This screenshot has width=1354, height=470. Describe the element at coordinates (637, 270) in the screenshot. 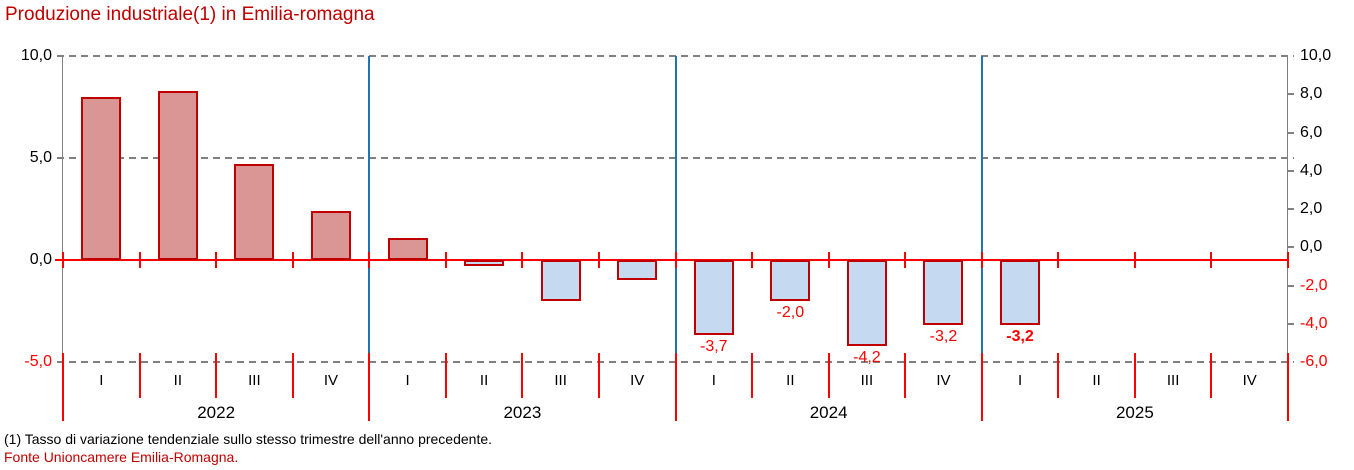

I see `bar-2023-IV` at that location.